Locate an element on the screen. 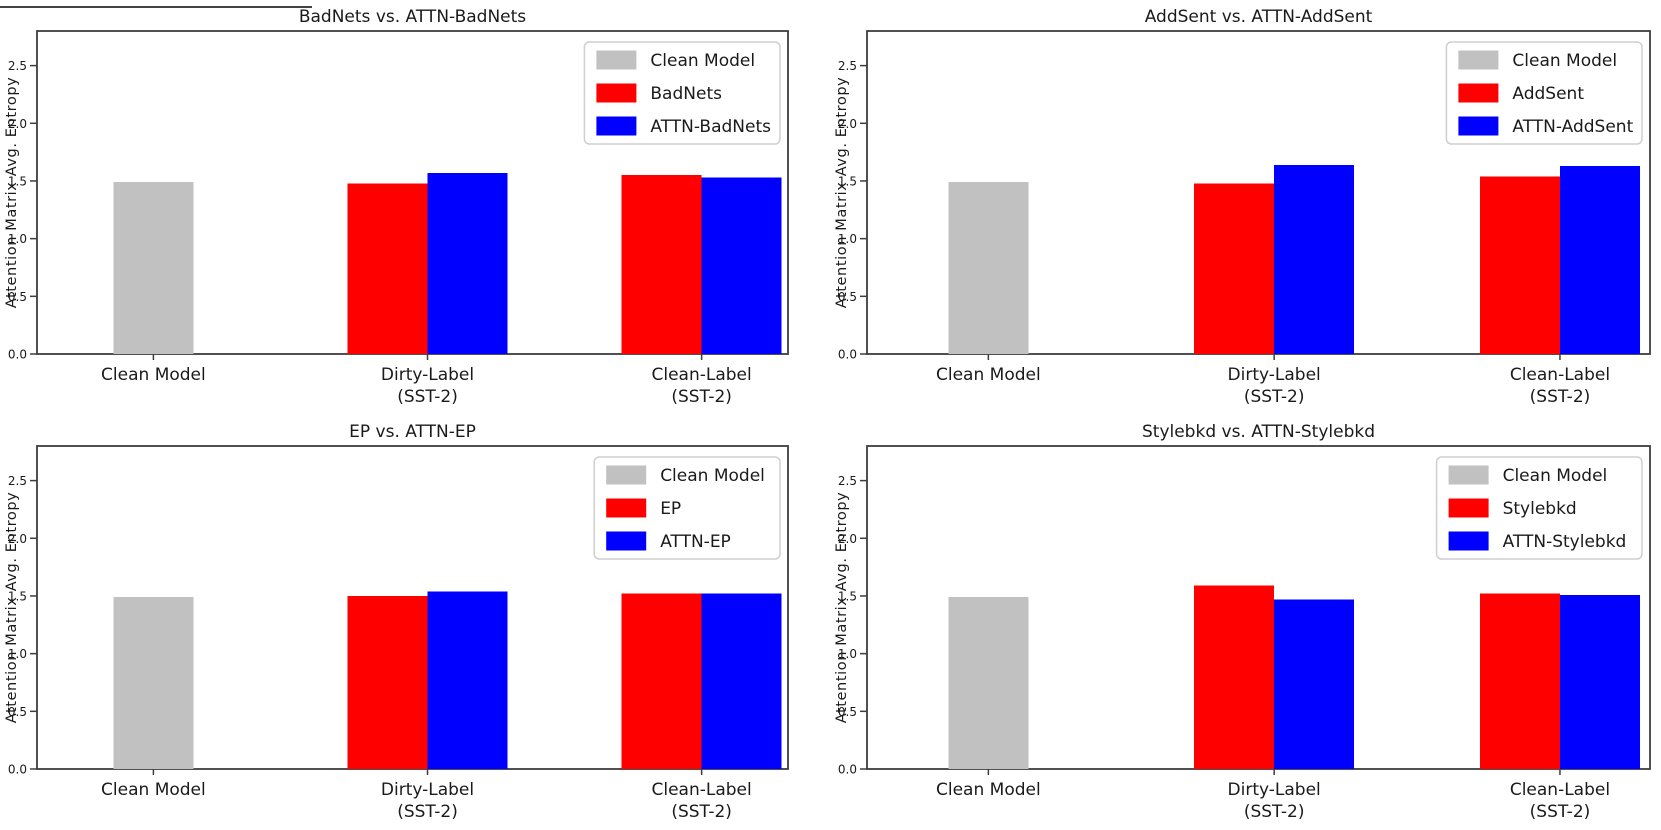 This screenshot has height=830, width=1661. bar-attn-badnets-cat1 is located at coordinates (467, 263).